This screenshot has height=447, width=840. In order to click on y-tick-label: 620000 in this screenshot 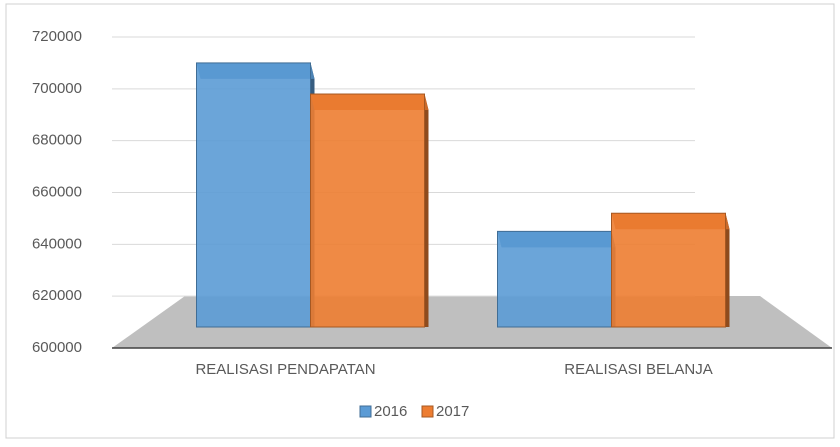, I will do `click(57, 295)`.